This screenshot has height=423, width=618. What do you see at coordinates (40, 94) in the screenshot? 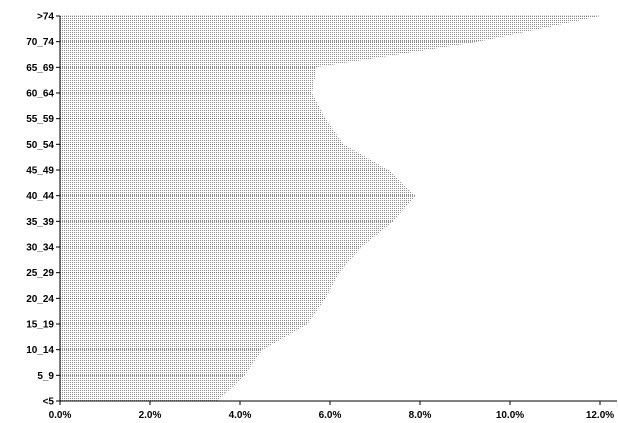
I see `y-tick-label: 60_64` at bounding box center [40, 94].